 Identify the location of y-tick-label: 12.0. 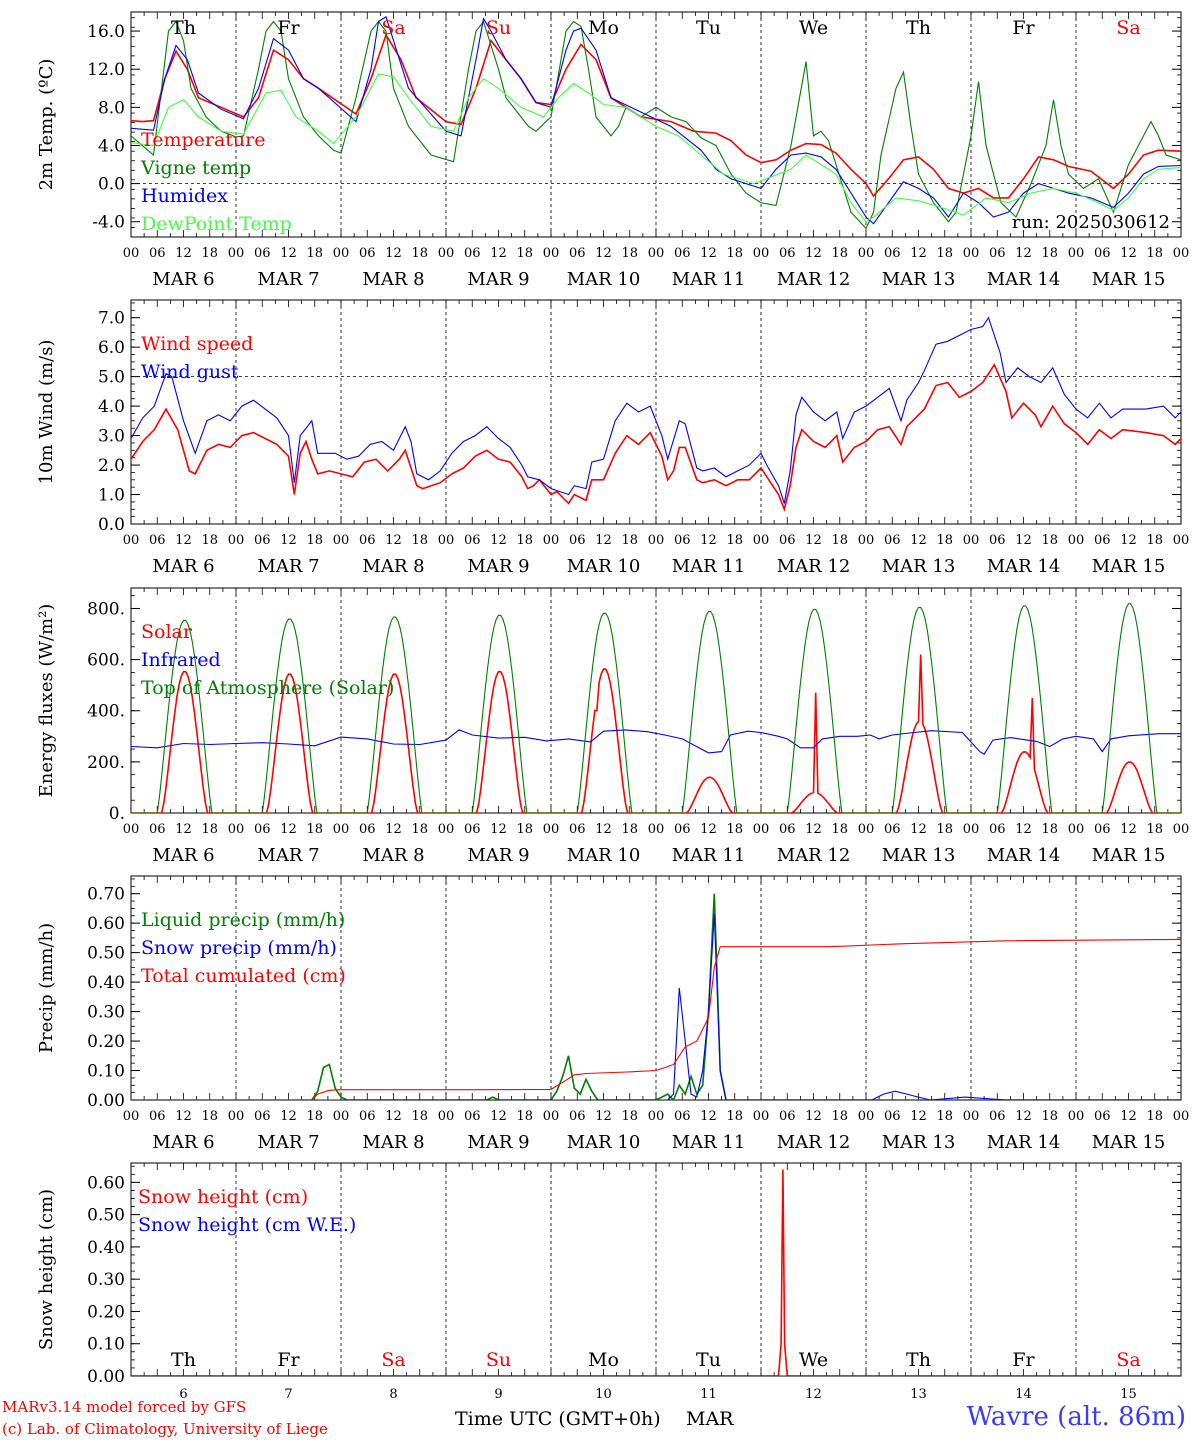
(106, 70).